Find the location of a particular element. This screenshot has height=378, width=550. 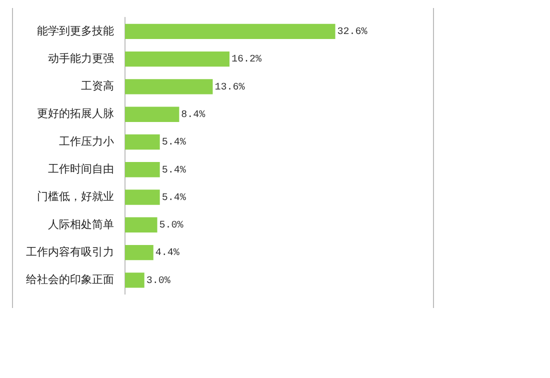

data-label: 13.6% is located at coordinates (229, 88).